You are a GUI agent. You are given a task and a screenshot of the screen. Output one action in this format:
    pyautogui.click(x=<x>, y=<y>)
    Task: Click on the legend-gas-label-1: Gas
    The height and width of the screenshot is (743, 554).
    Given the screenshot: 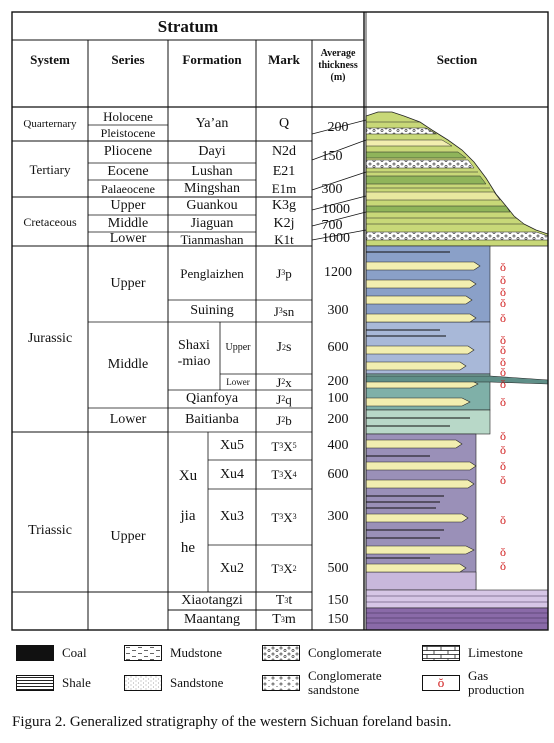 What is the action you would take?
    pyautogui.click(x=478, y=675)
    